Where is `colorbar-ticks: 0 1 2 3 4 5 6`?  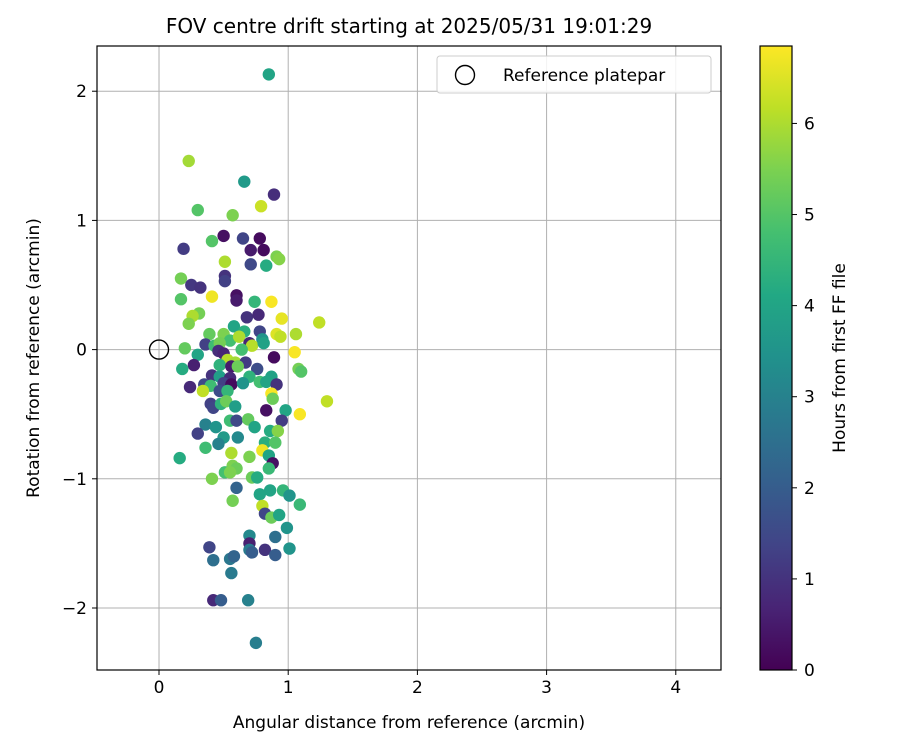
colorbar-ticks: 0 1 2 3 4 5 6 is located at coordinates (803, 397).